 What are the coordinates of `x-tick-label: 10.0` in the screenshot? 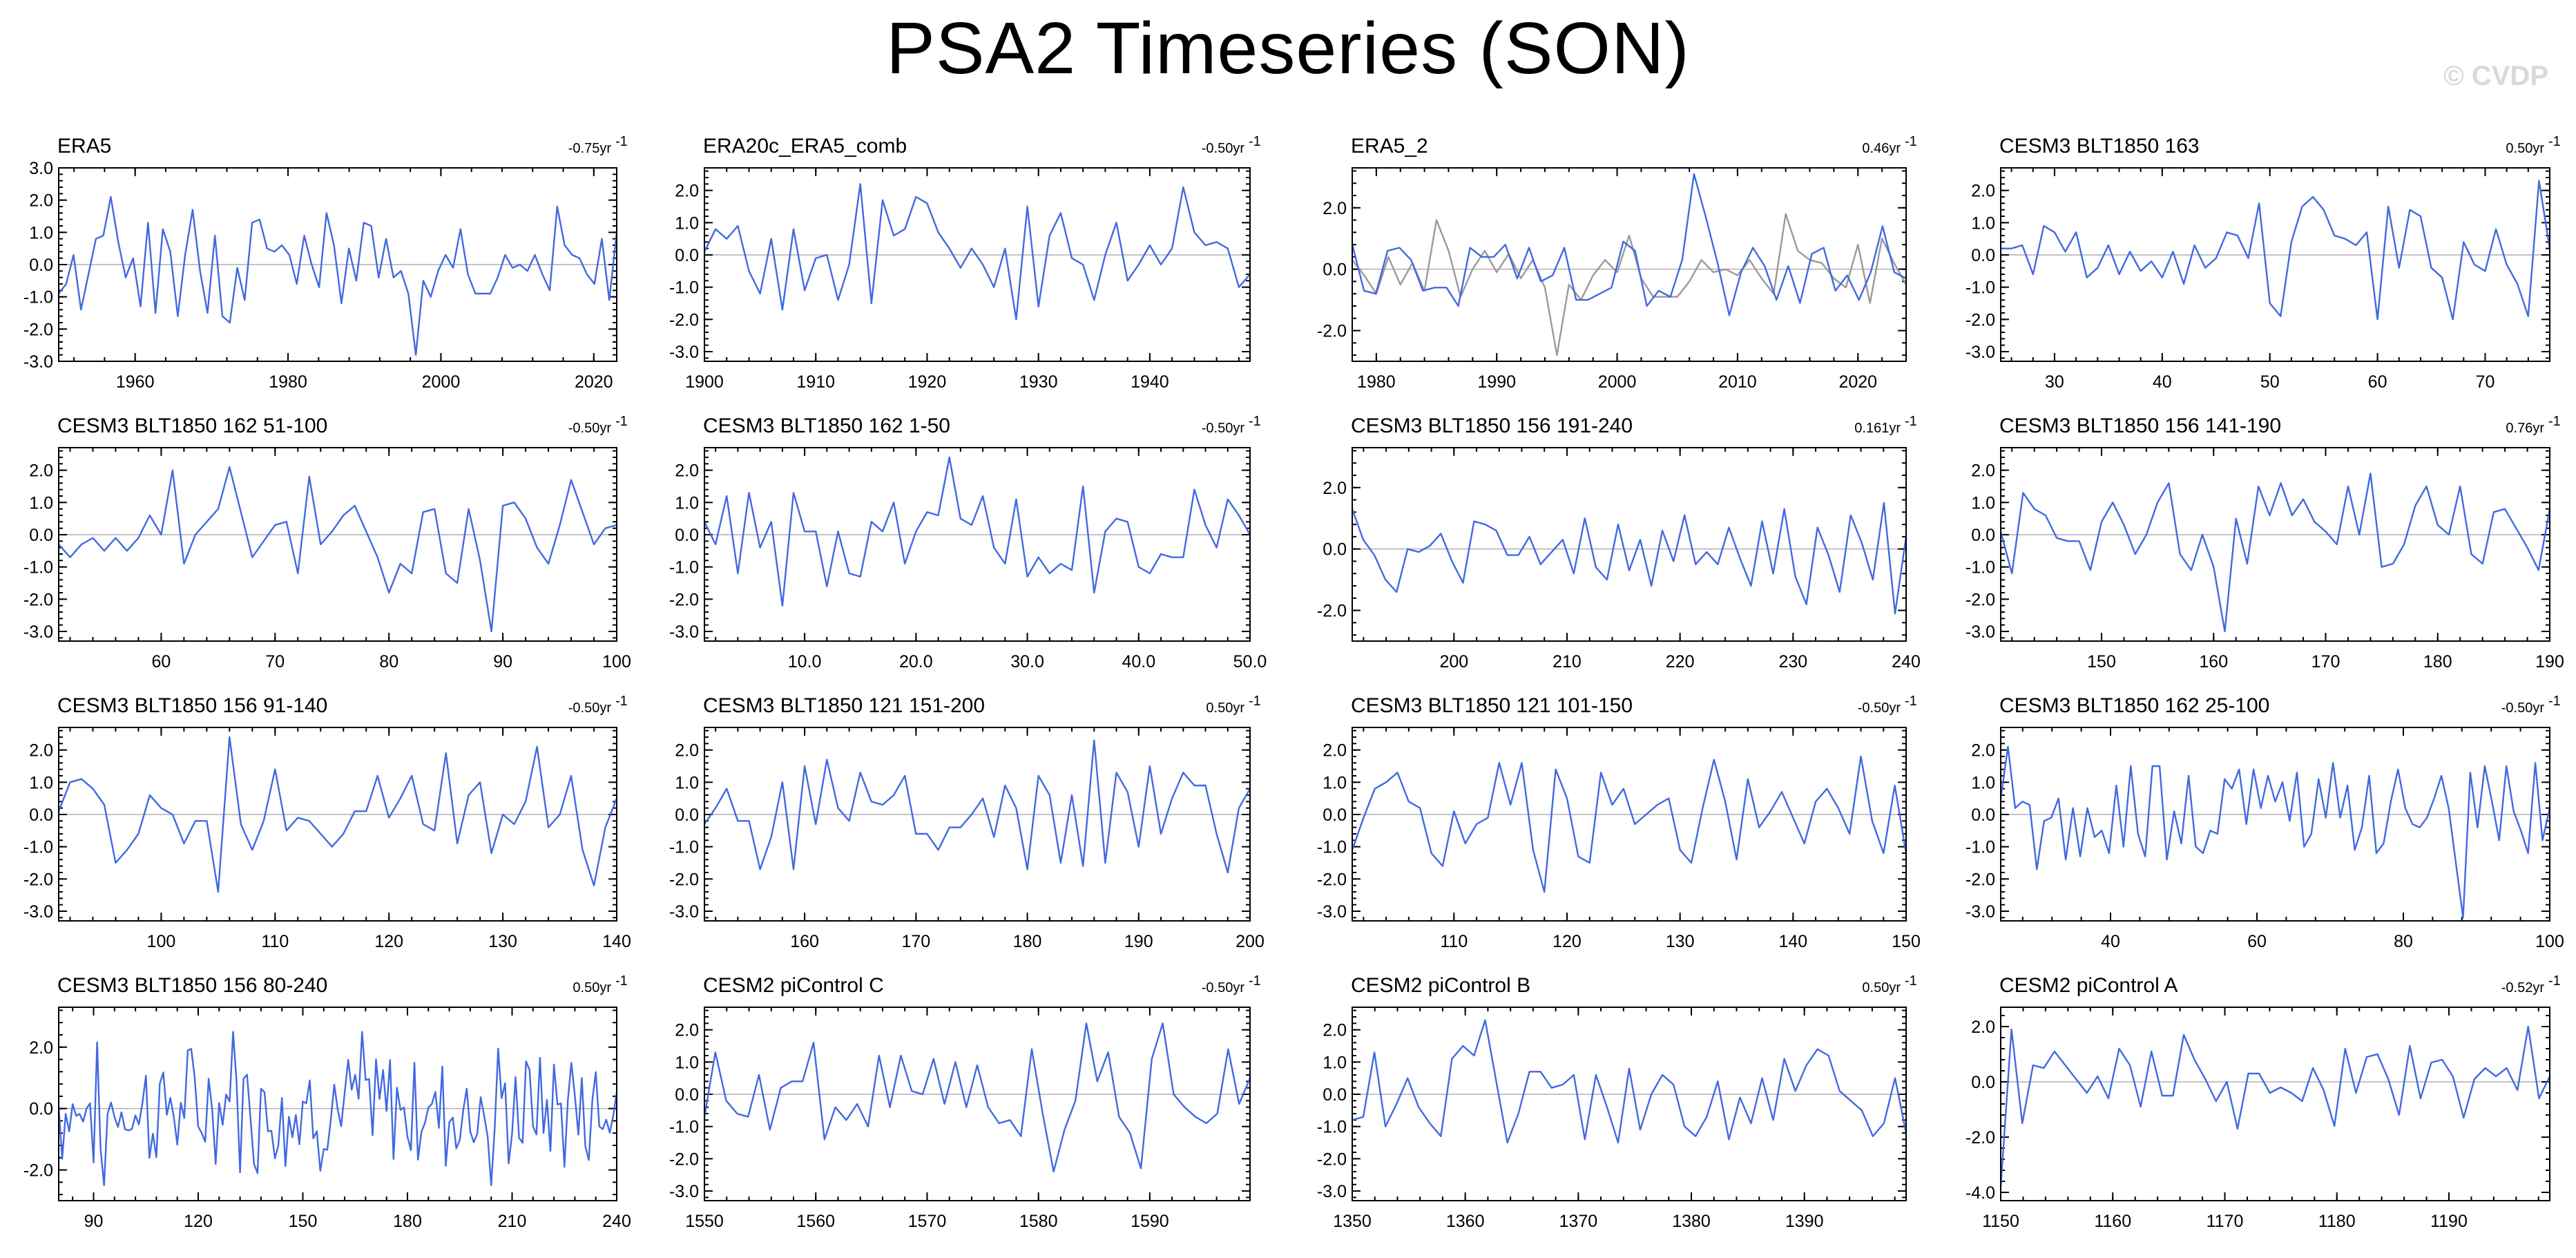 It's located at (805, 661).